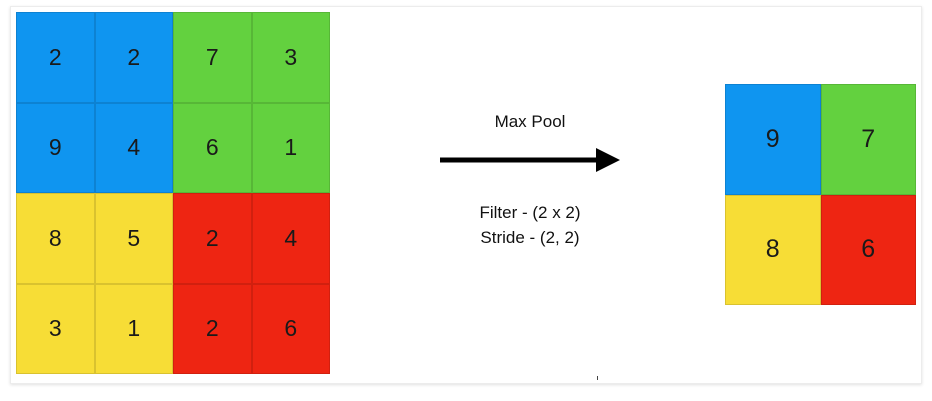 The height and width of the screenshot is (401, 932). I want to click on filter-label: Filter - (2 x 2), so click(530, 212).